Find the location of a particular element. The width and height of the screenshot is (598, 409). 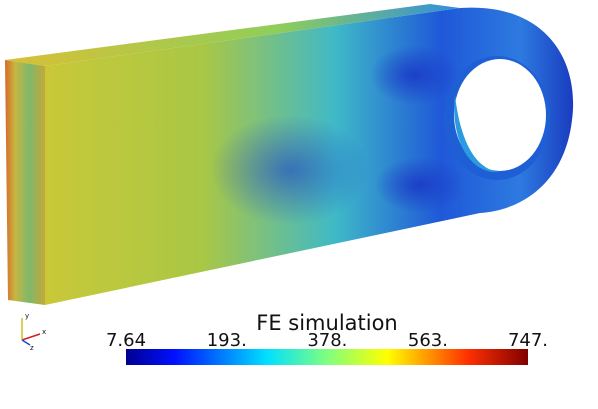

colorbar-tick-label: 193. is located at coordinates (227, 340).